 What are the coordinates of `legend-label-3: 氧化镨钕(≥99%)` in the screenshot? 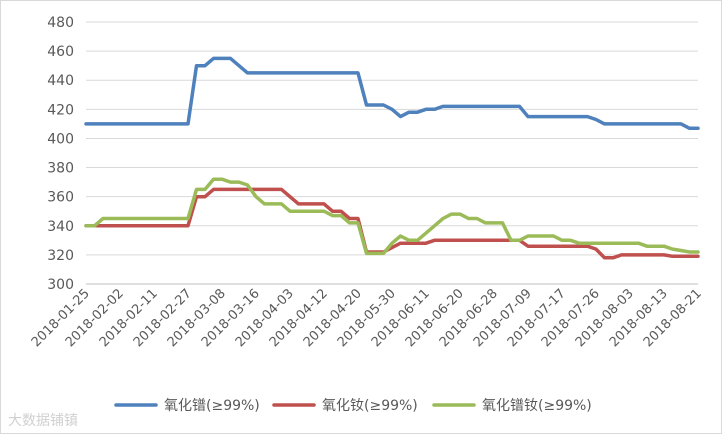 It's located at (537, 406).